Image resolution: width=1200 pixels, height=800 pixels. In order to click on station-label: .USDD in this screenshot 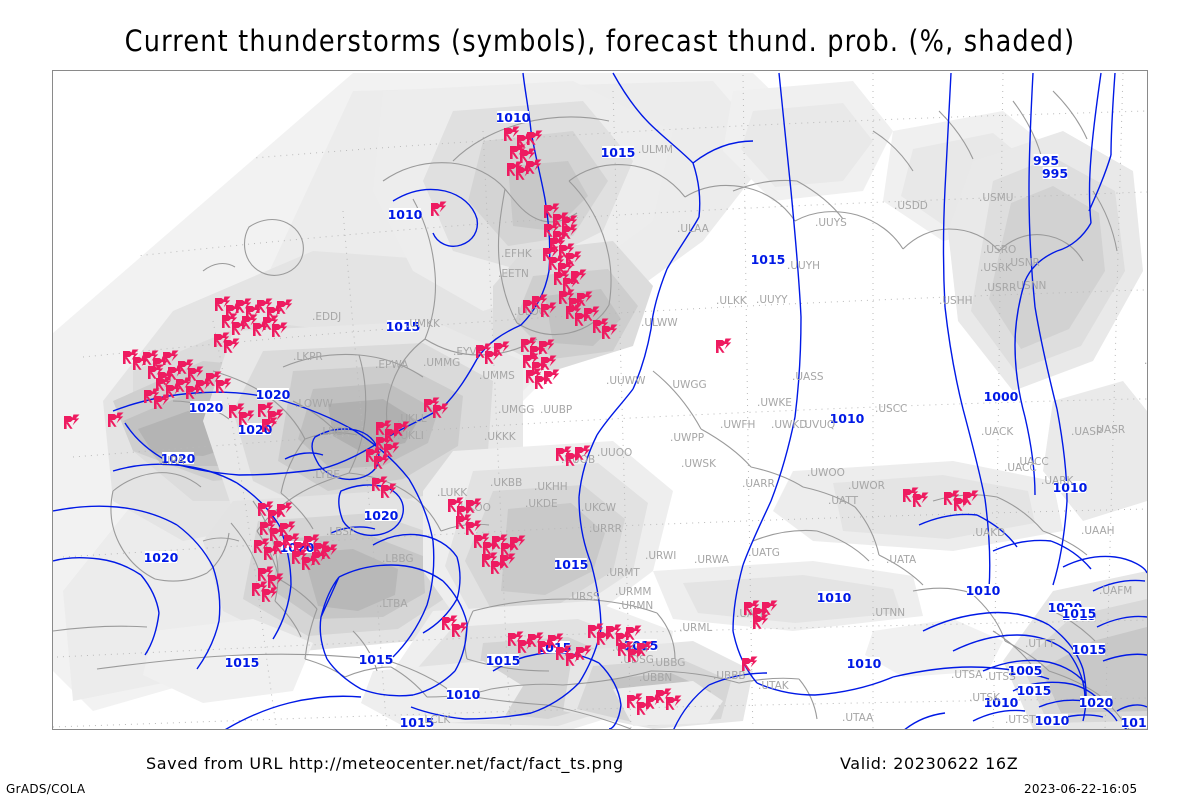, I will do `click(911, 206)`.